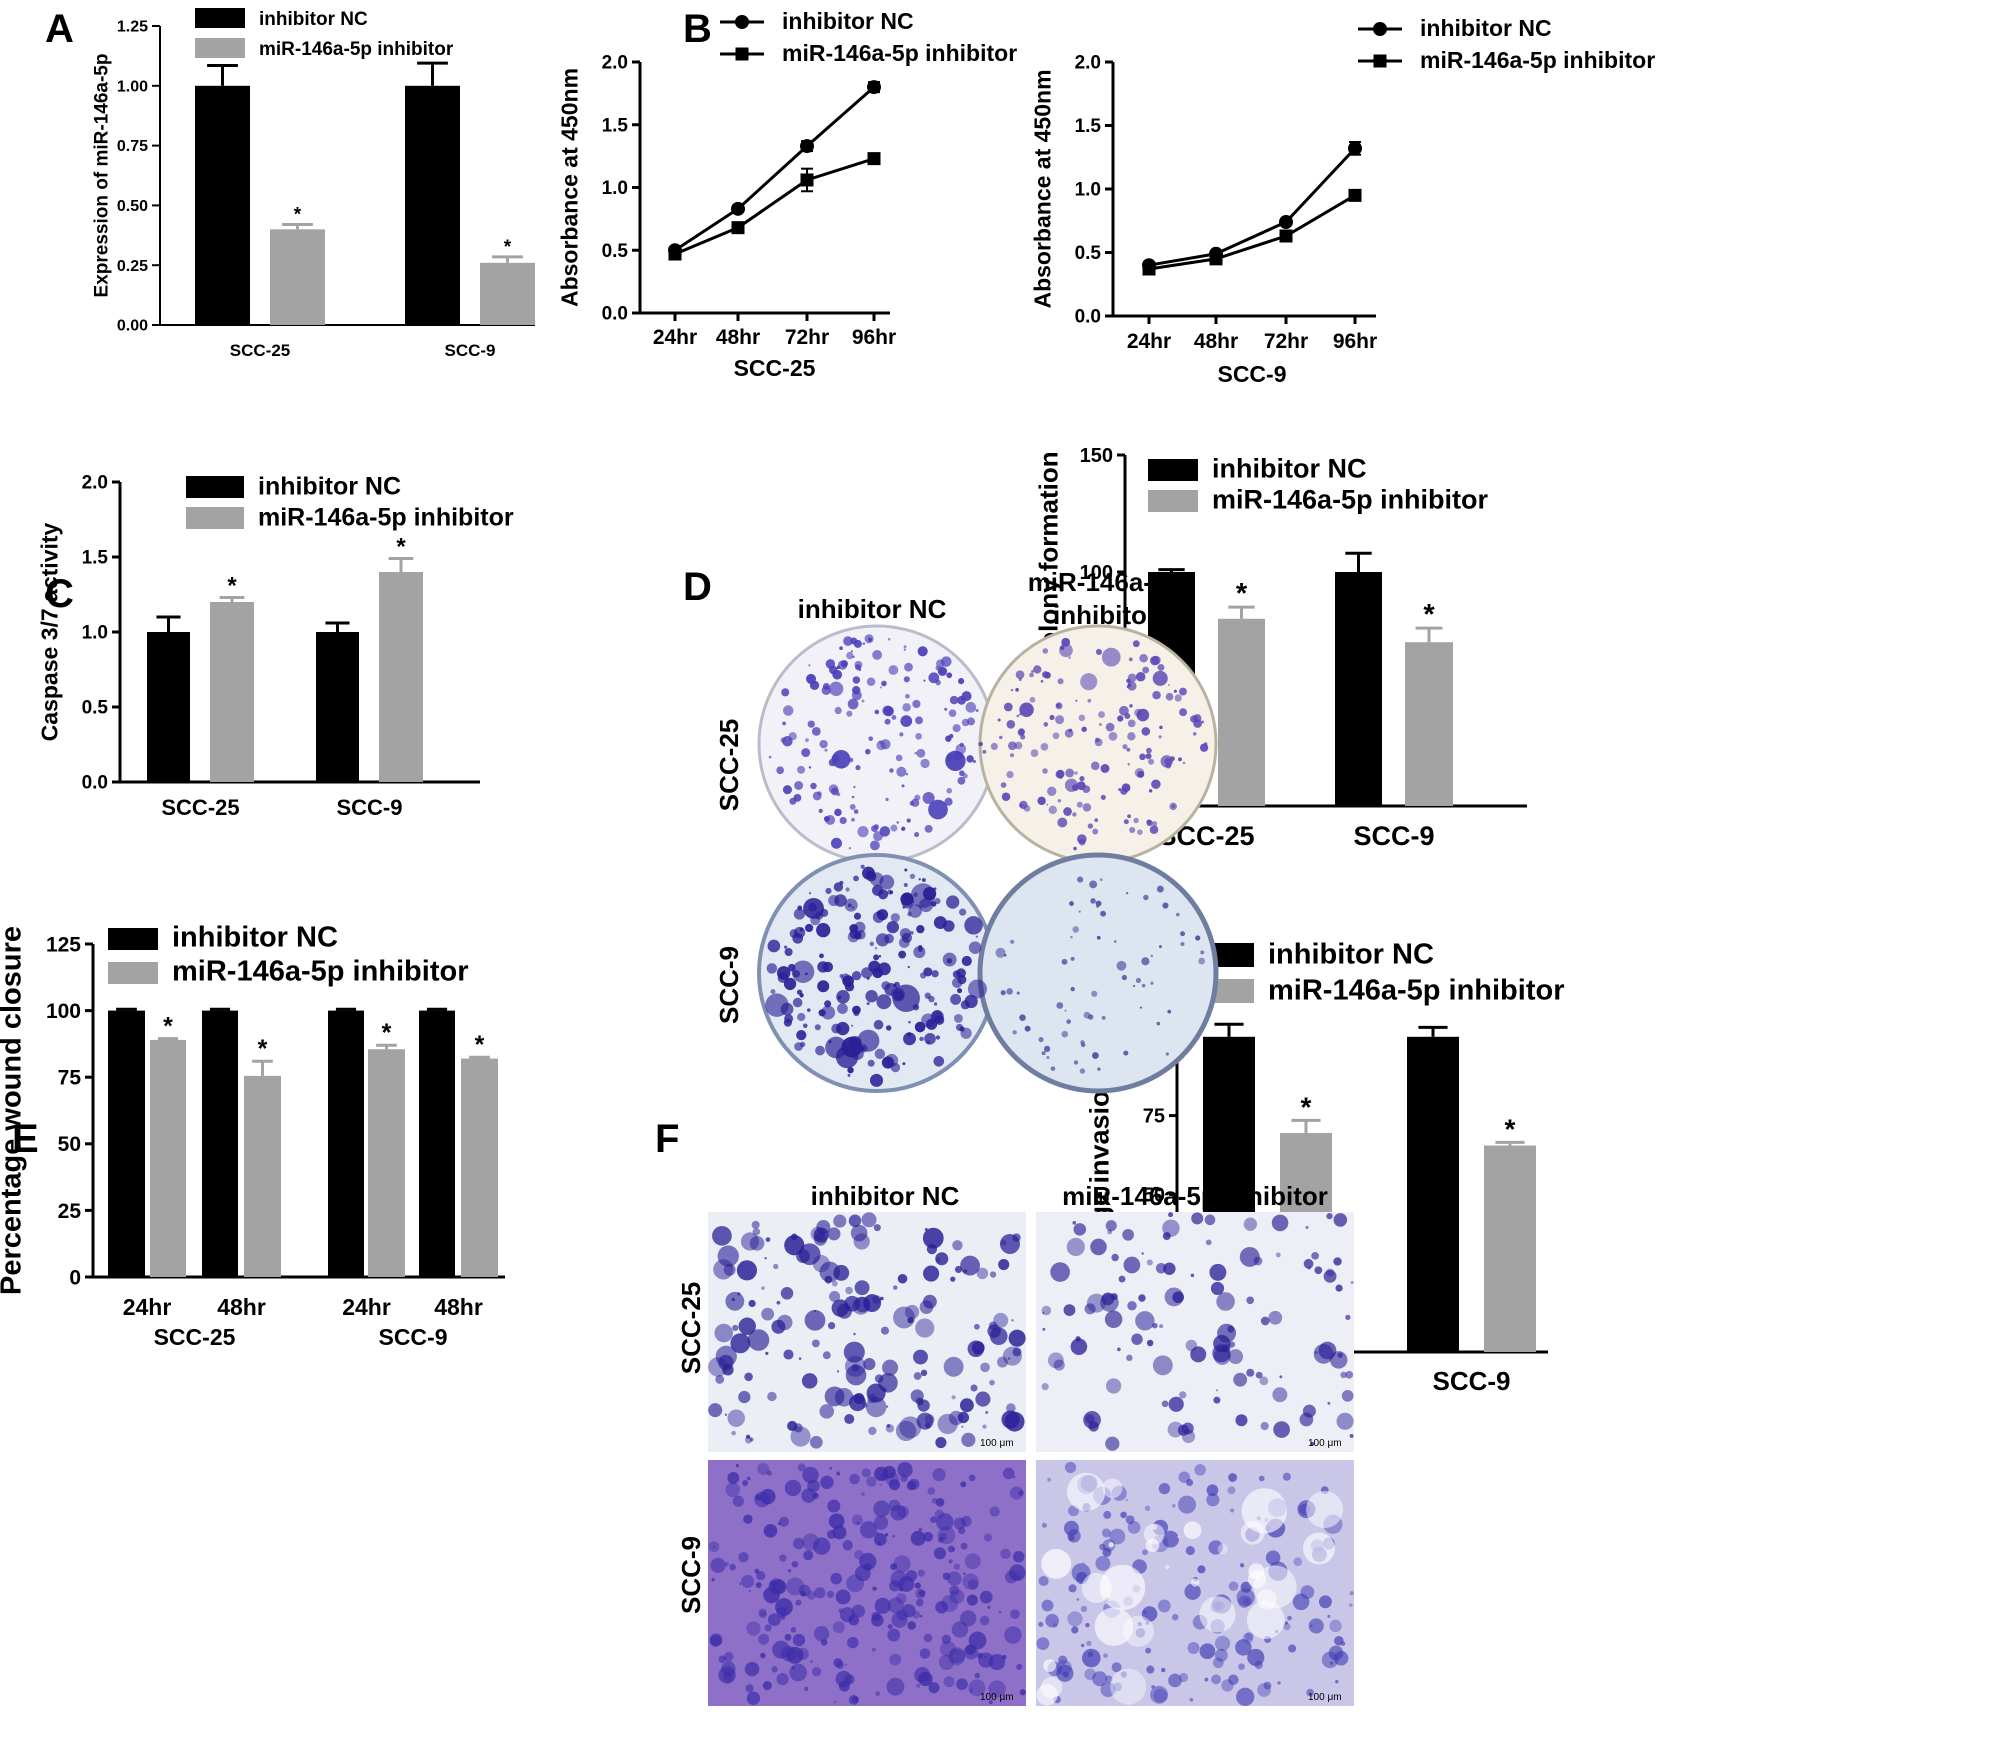 This screenshot has height=1747, width=2000. What do you see at coordinates (1358, 689) in the screenshot?
I see `D-bar-nc` at bounding box center [1358, 689].